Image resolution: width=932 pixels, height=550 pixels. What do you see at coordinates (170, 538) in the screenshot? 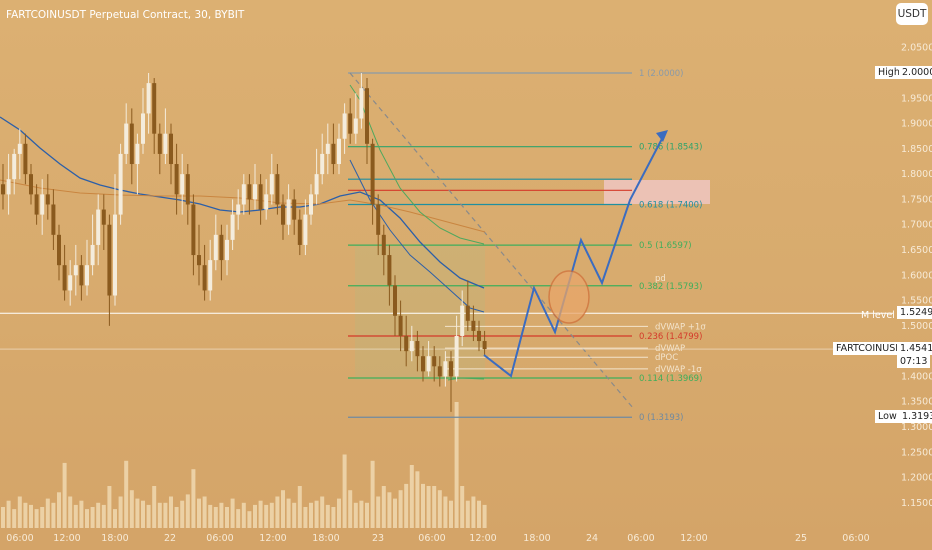
I see `time-tick-label: 22` at bounding box center [170, 538].